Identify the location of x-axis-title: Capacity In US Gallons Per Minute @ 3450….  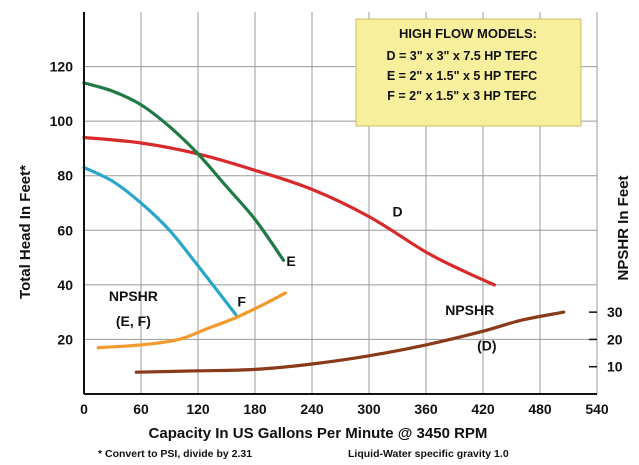
(318, 433).